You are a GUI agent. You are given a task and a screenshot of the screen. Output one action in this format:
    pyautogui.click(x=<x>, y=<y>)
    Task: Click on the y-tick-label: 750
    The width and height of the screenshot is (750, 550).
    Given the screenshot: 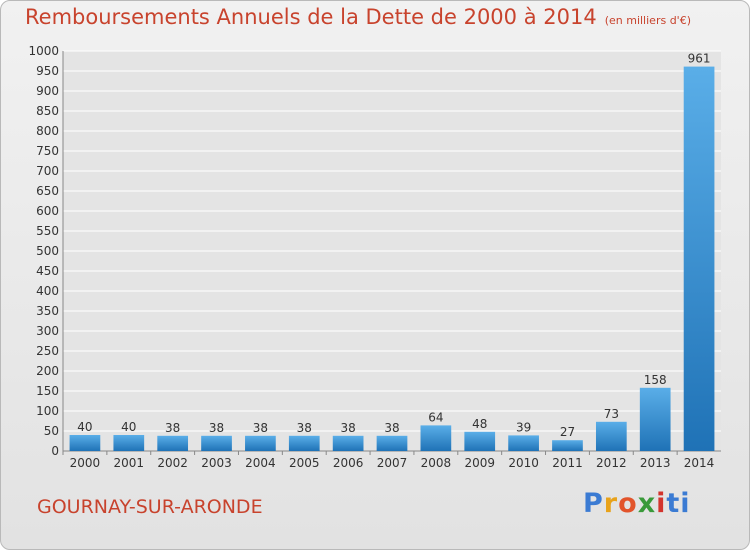 What is the action you would take?
    pyautogui.click(x=47, y=151)
    